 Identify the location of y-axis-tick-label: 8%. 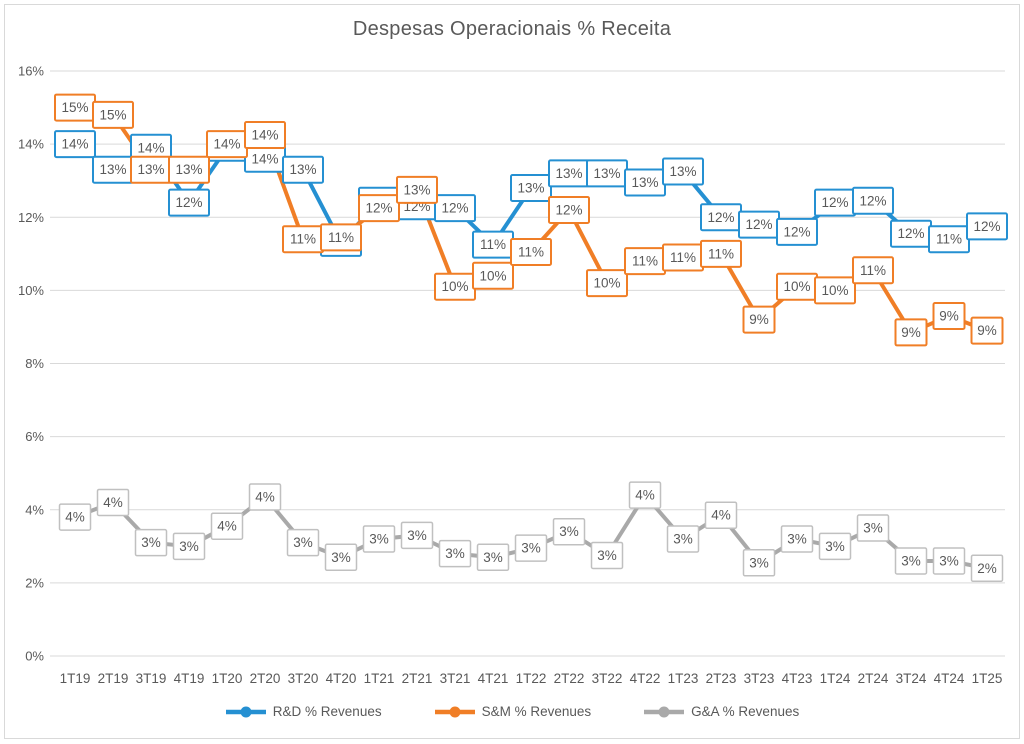
(34, 363).